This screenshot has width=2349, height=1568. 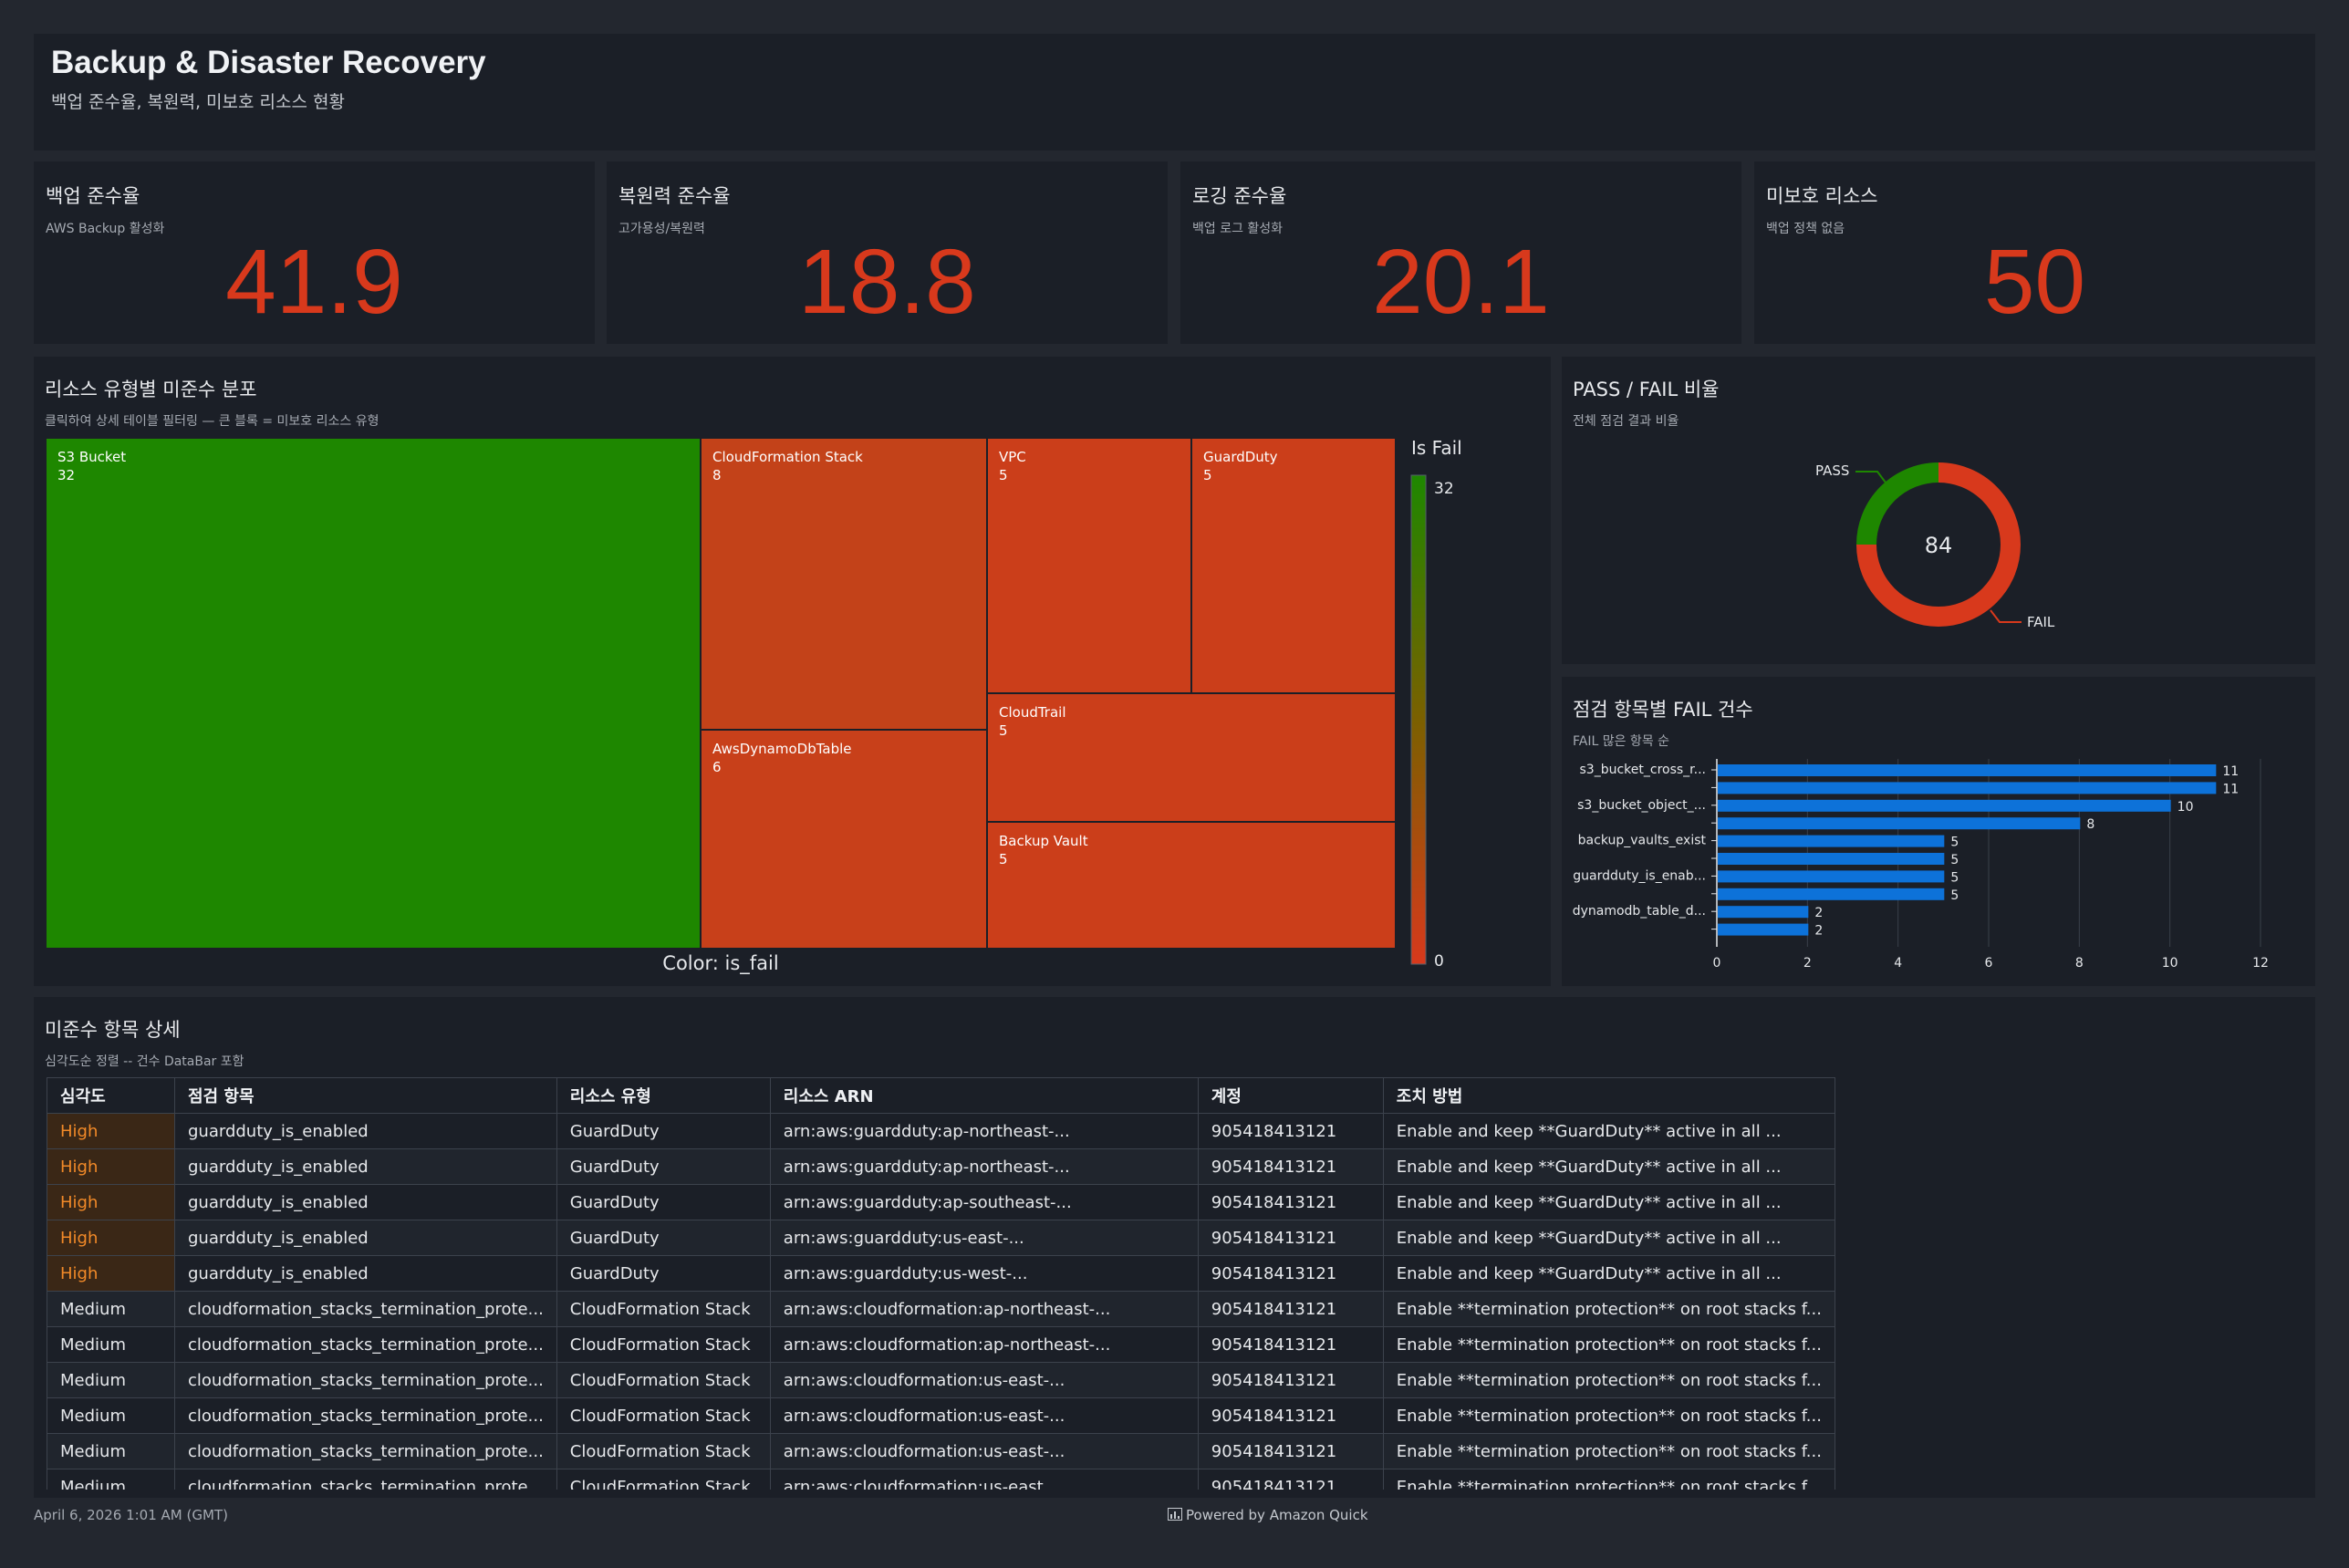 I want to click on legend-min-label: 0, so click(x=1439, y=962).